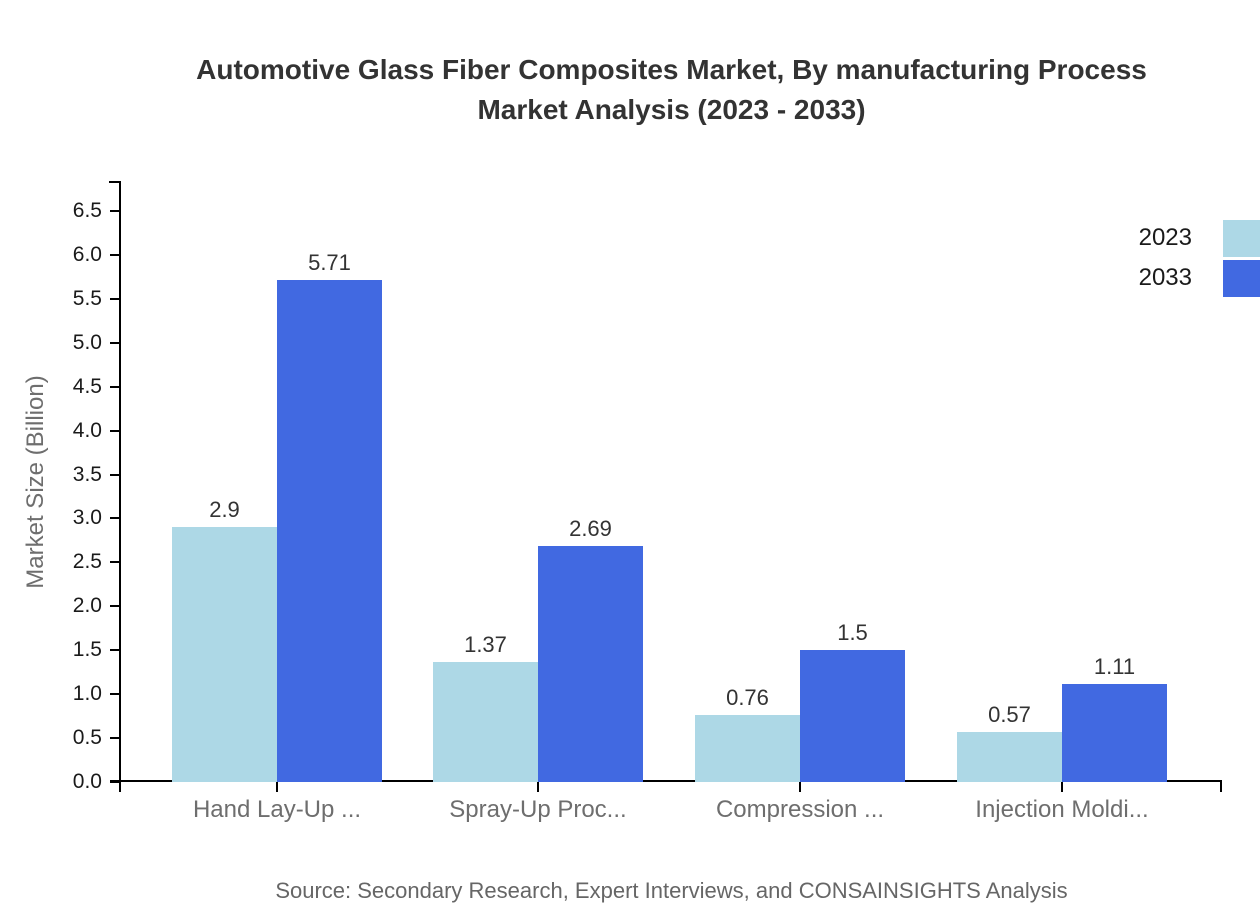 This screenshot has height=920, width=1260. I want to click on x-tick-injection-moldi, so click(1062, 786).